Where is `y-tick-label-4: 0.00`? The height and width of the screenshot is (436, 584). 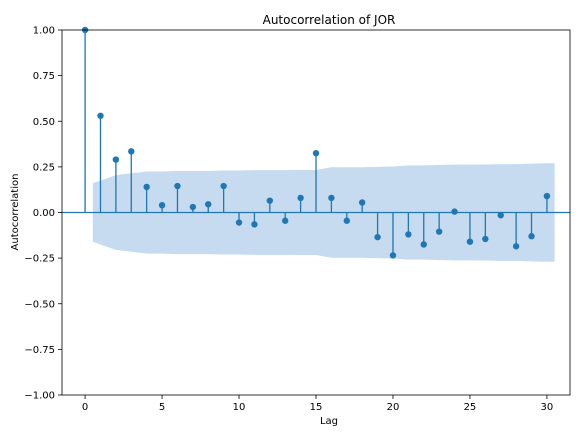
y-tick-label-4: 0.00 is located at coordinates (44, 213).